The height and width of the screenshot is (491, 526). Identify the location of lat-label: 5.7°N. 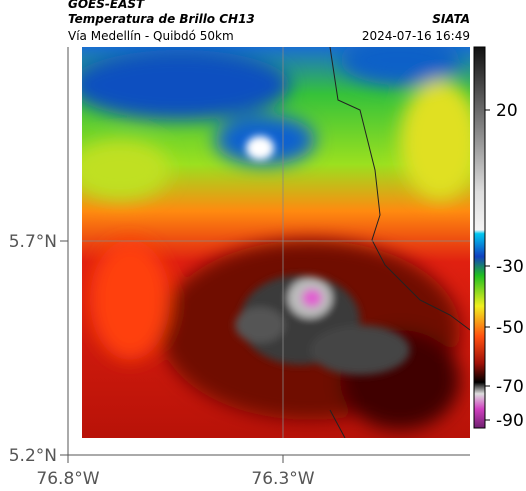
(33, 242).